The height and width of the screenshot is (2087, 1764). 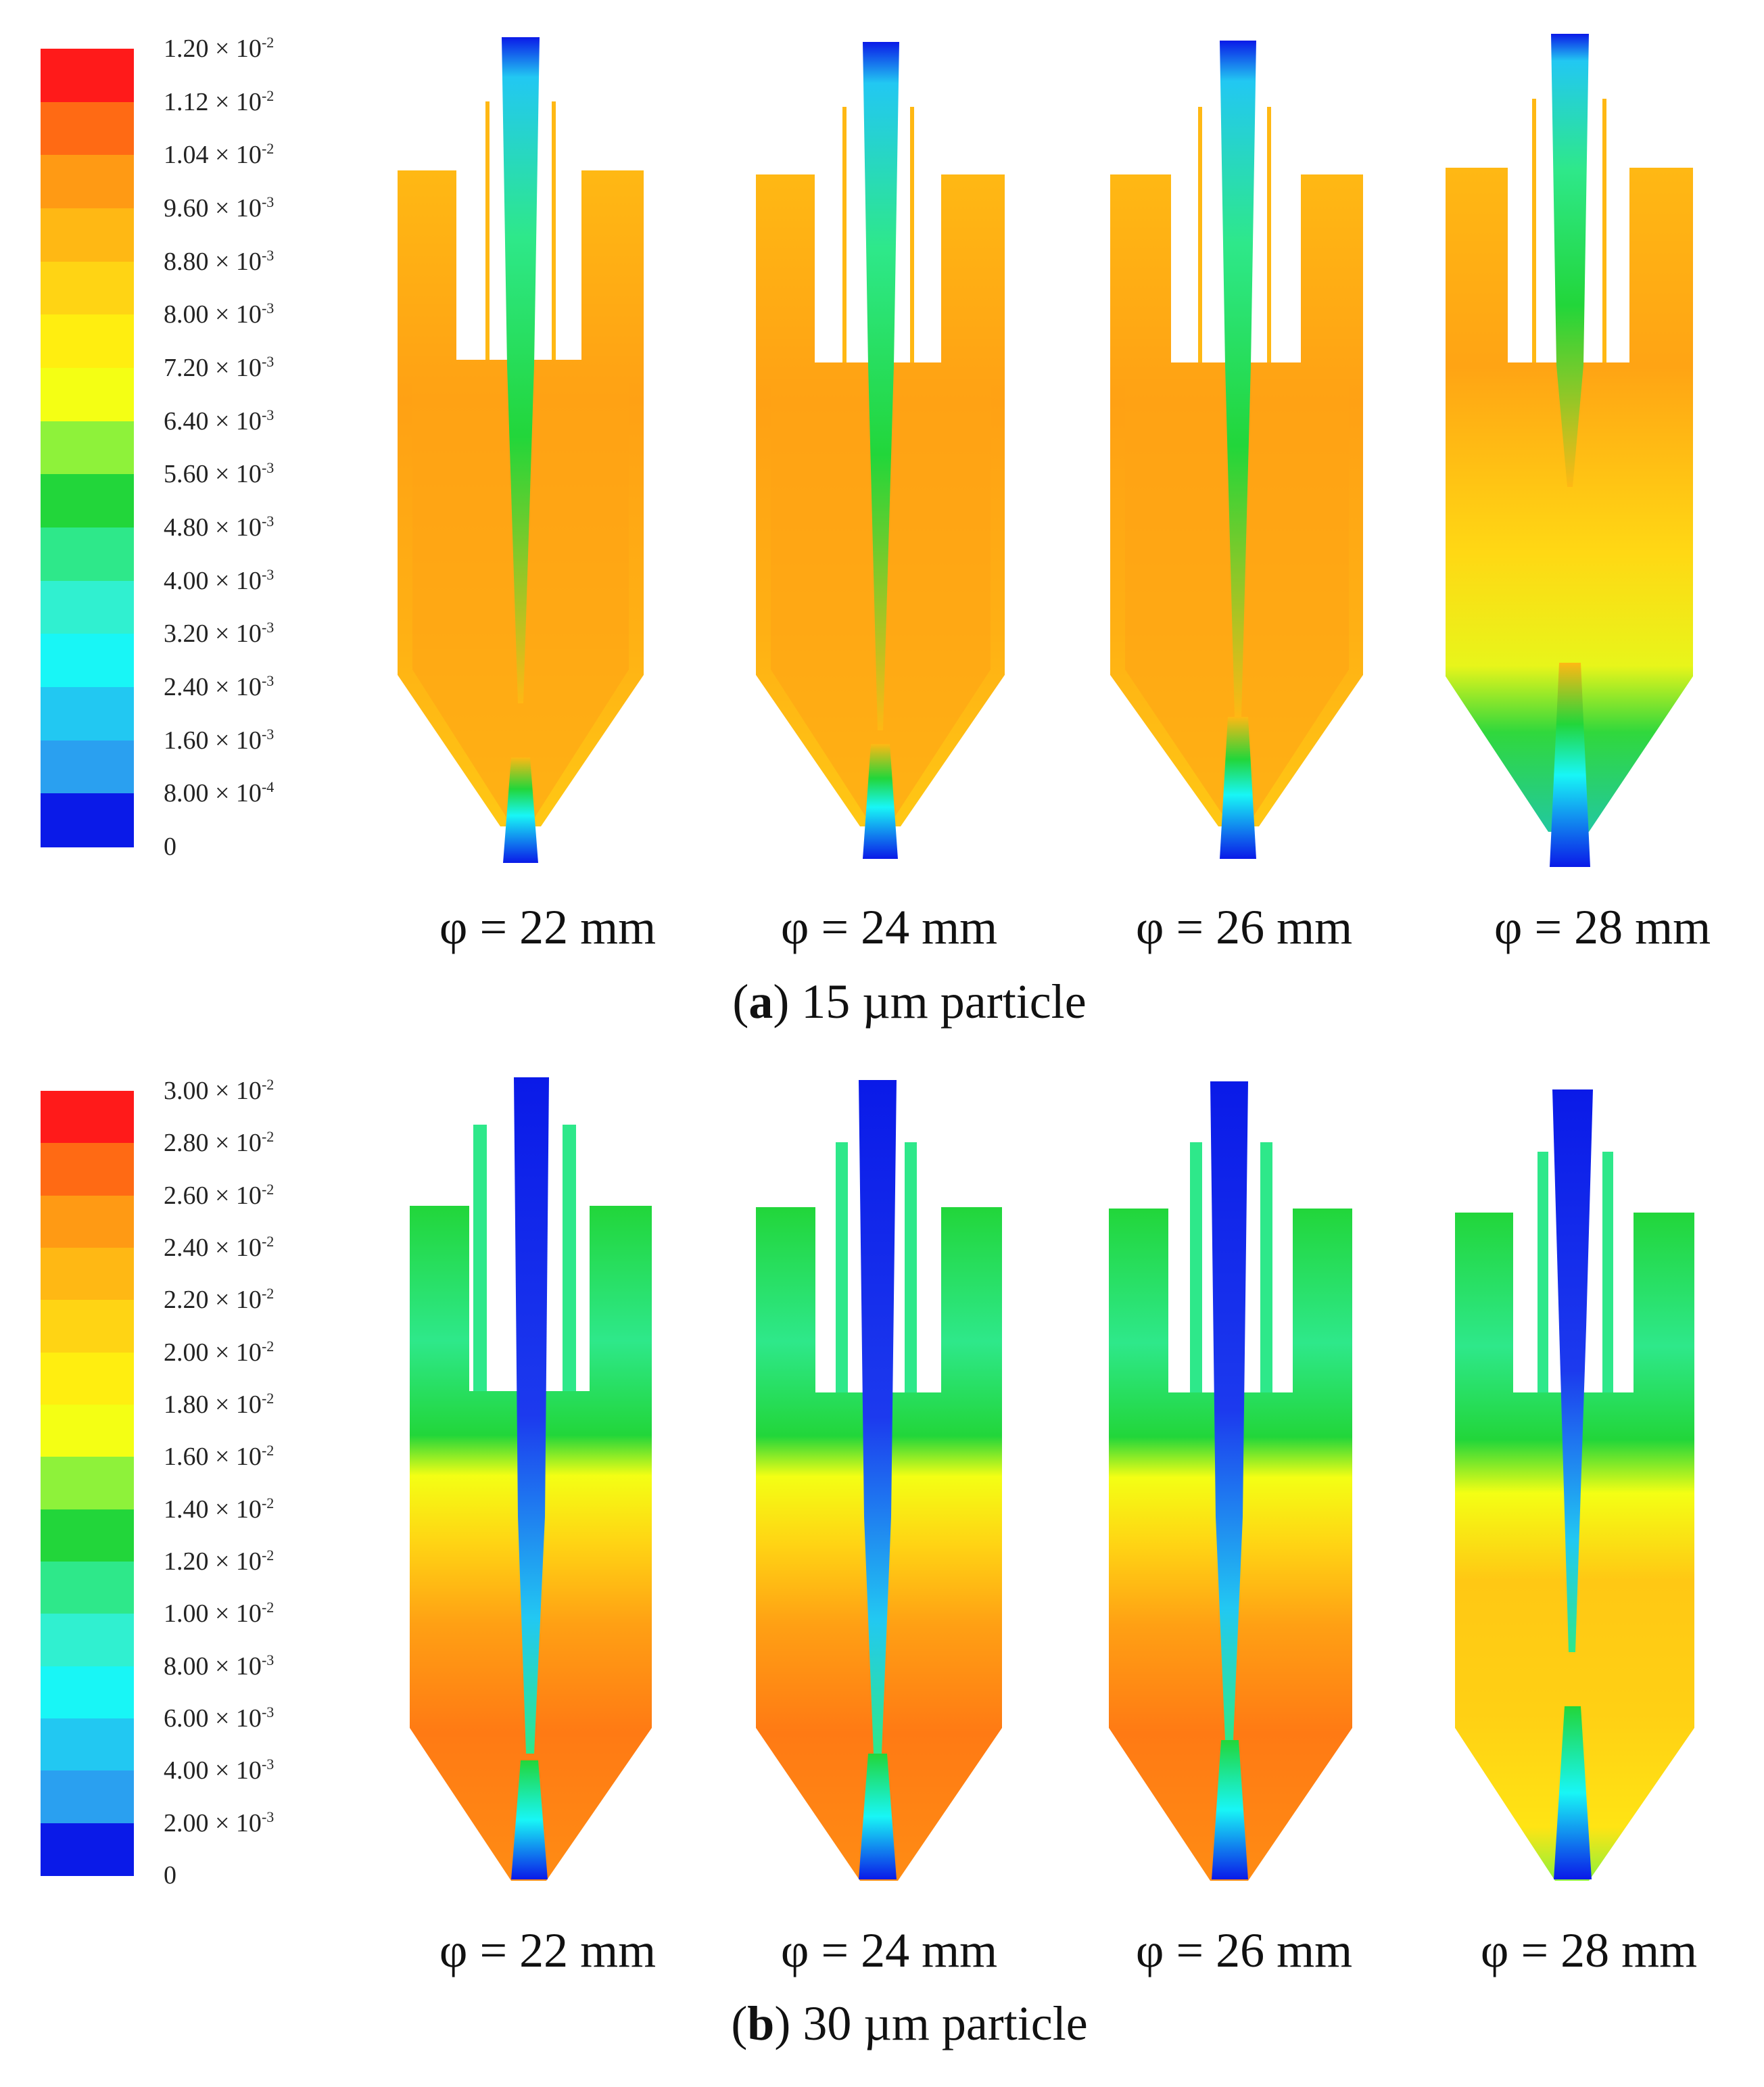 What do you see at coordinates (1244, 1950) in the screenshot?
I see `geometry-label-b-26mm: φ = 26 mm` at bounding box center [1244, 1950].